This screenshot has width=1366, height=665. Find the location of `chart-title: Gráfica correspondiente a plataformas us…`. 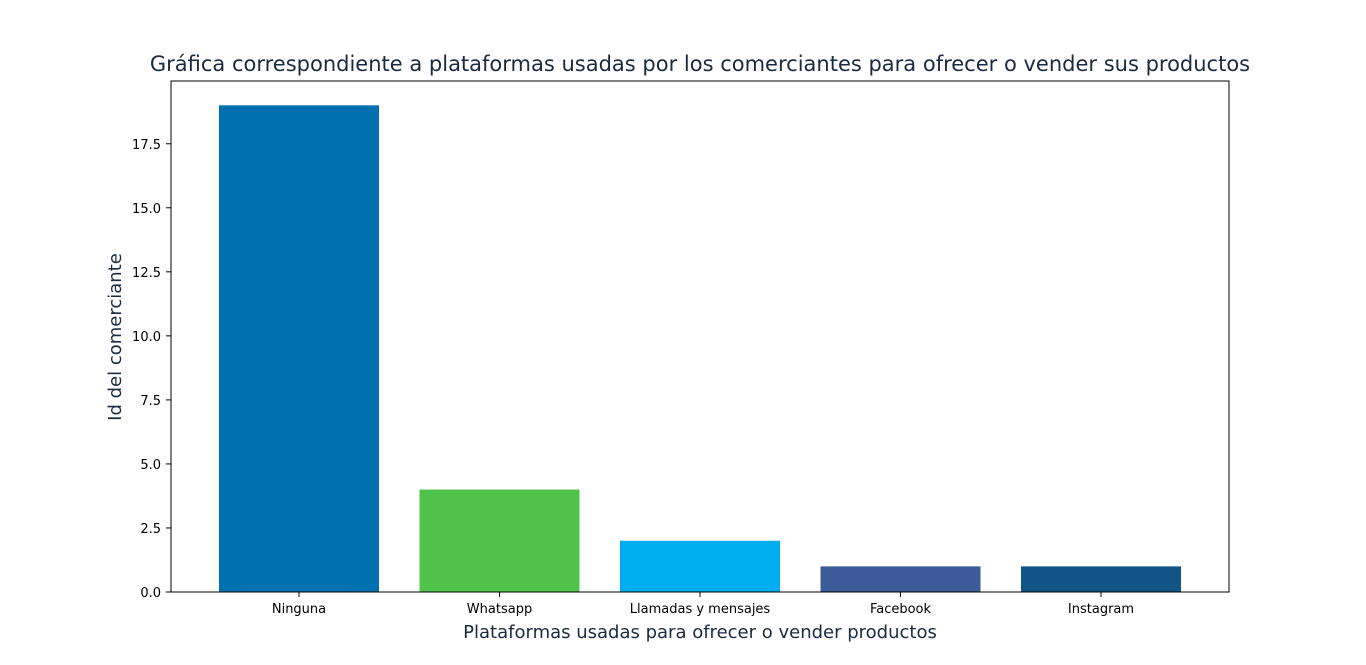

chart-title: Gráfica correspondiente a plataformas us… is located at coordinates (700, 64).